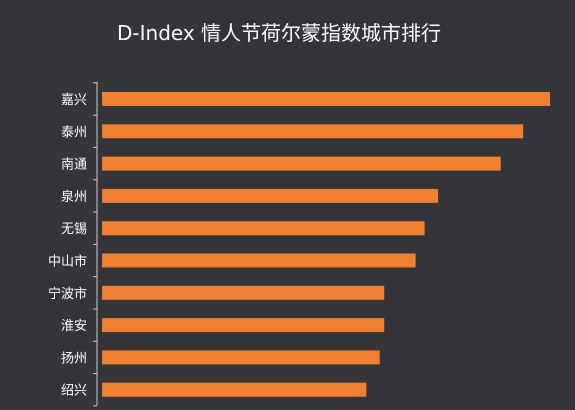 Image resolution: width=575 pixels, height=410 pixels. What do you see at coordinates (74, 391) in the screenshot?
I see `category-label: 绍兴` at bounding box center [74, 391].